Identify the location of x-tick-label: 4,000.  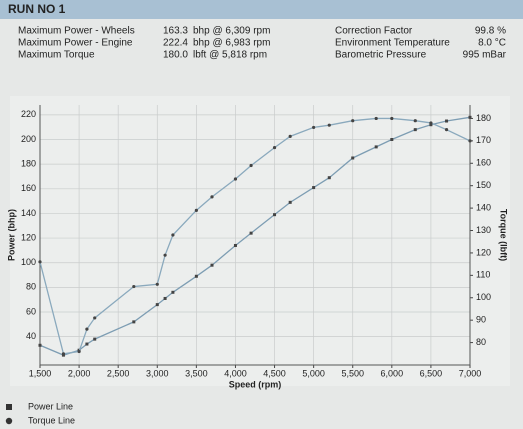
(235, 373).